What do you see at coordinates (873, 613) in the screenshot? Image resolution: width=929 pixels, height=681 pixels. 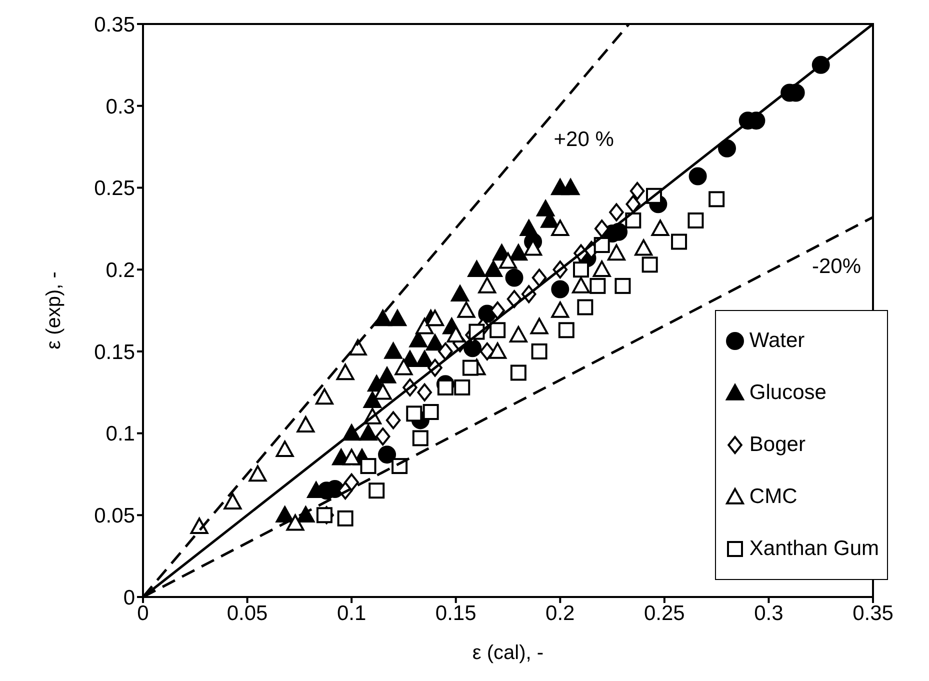 I see `x-tick-label: 0.35` at bounding box center [873, 613].